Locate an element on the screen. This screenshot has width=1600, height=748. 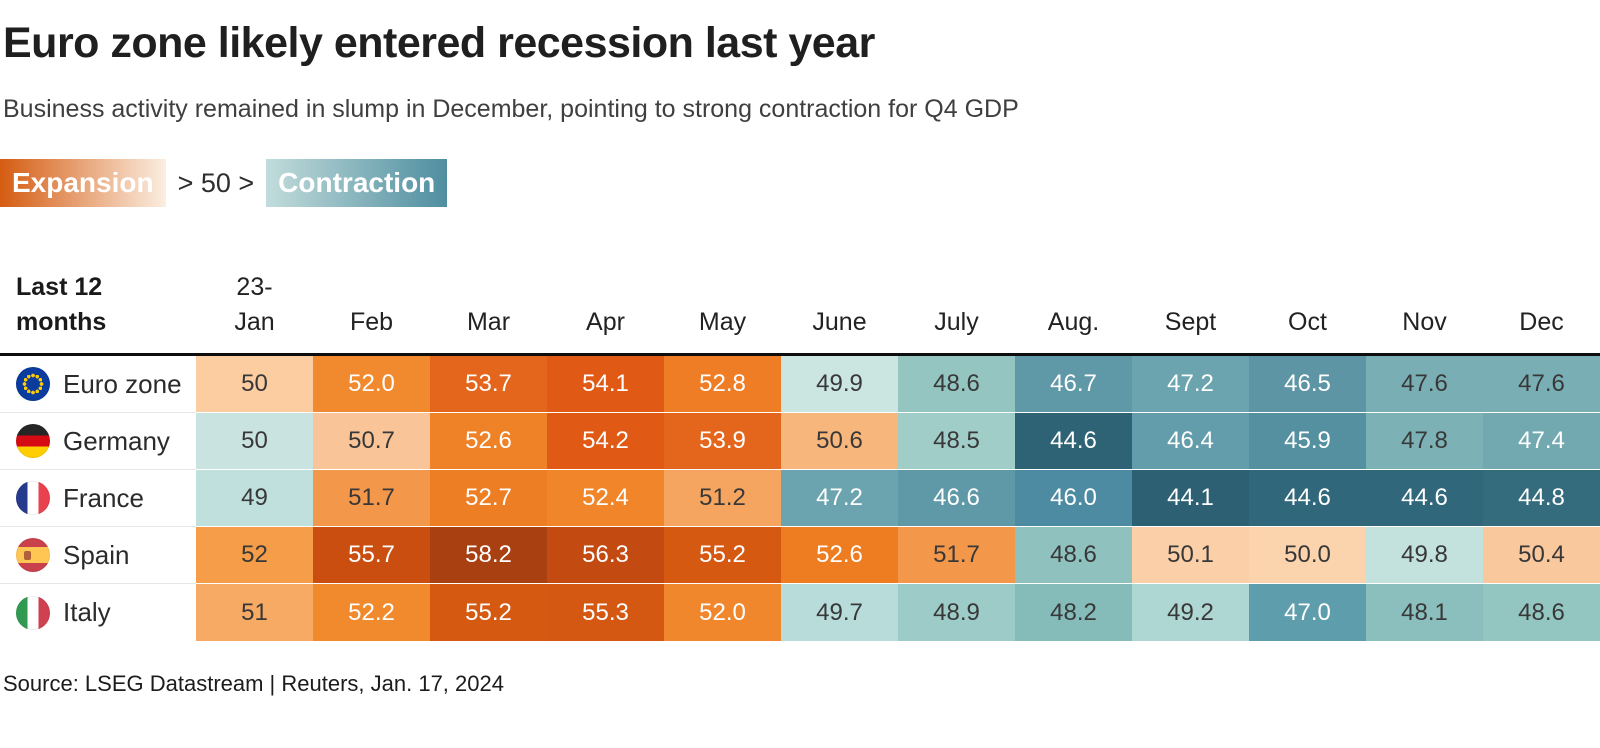
column-header: Feb is located at coordinates (371, 321).